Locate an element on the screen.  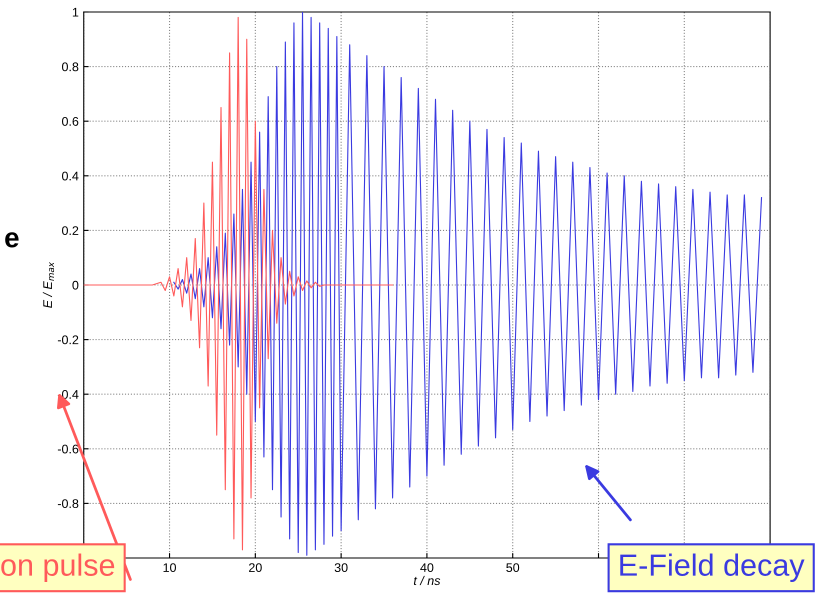
y-tick-label: 0.2 is located at coordinates (70, 231).